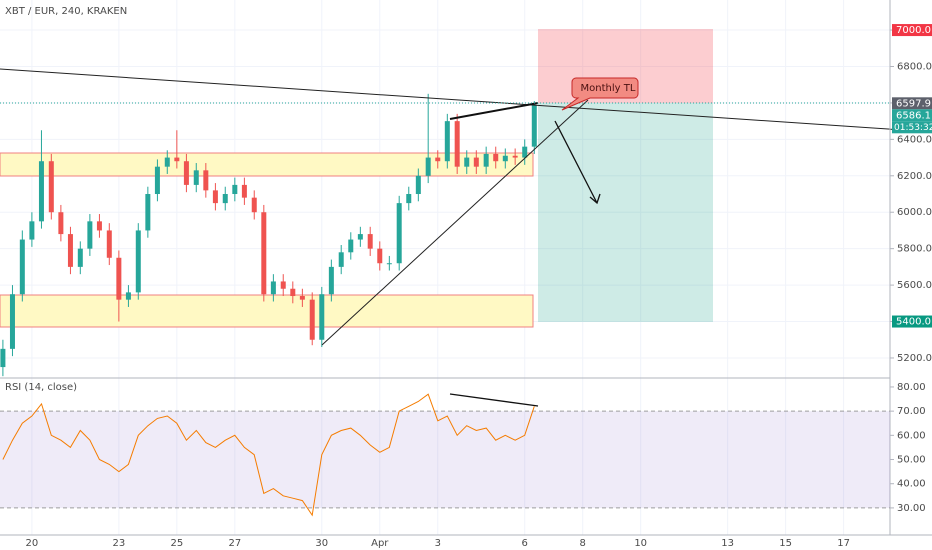  What do you see at coordinates (727, 543) in the screenshot?
I see `x-tick-label: 13` at bounding box center [727, 543].